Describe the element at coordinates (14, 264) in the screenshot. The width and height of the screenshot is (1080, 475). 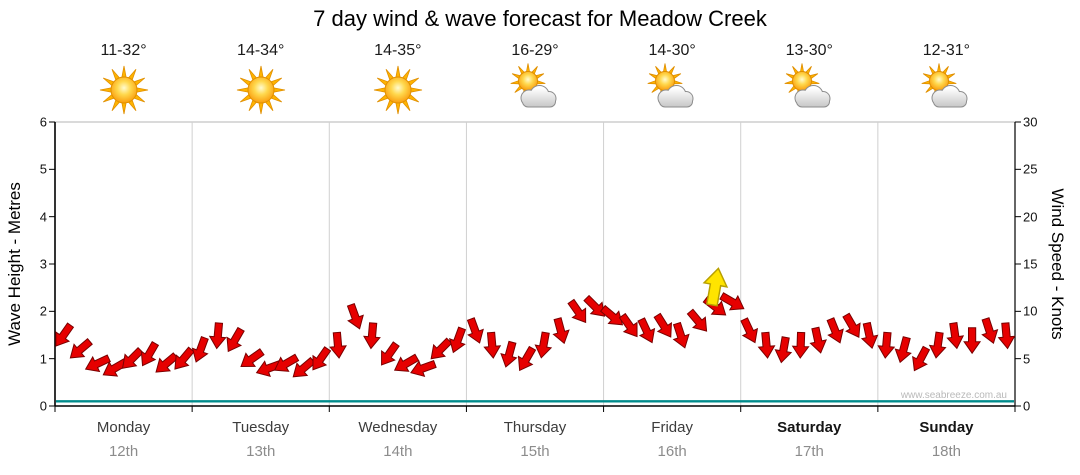
I see `left-axis-title: Wave Height - Metres` at that location.